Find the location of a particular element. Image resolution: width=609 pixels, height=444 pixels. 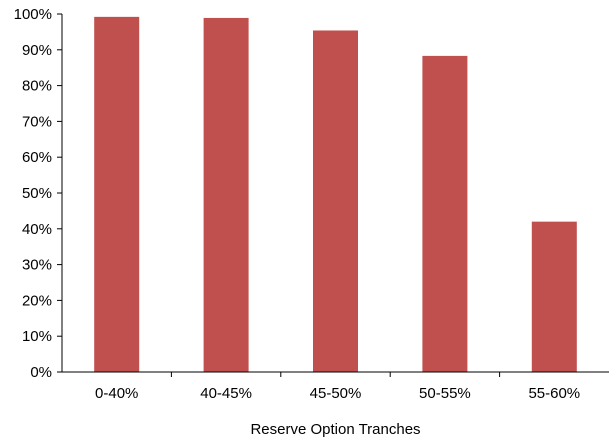

y-tick-label: 80% is located at coordinates (37, 86).